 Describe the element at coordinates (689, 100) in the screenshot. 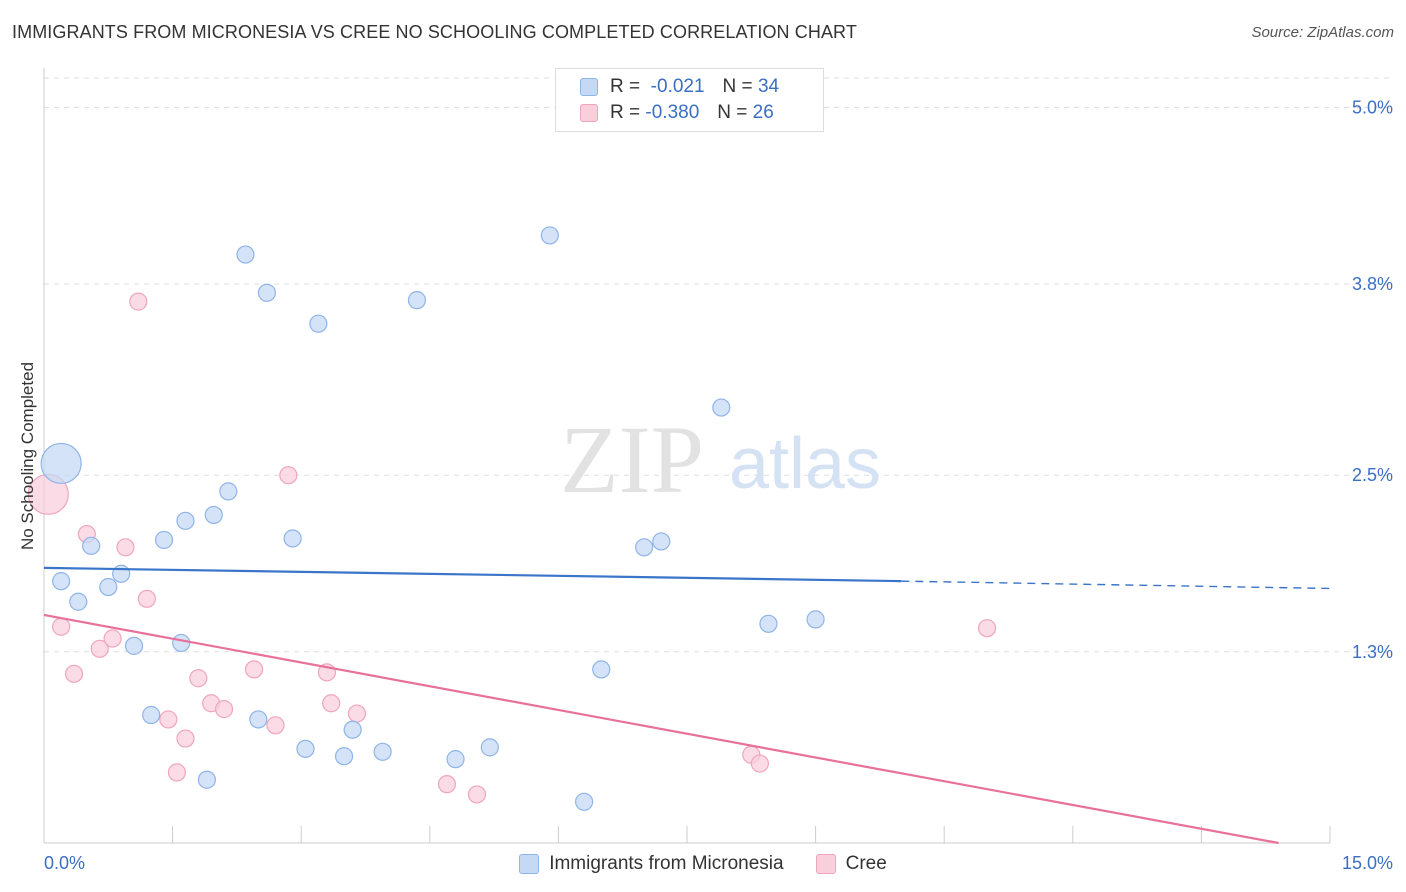

I see `correlation-legend: R = -0.021 N = 34 R = -0.380 N = 26` at that location.